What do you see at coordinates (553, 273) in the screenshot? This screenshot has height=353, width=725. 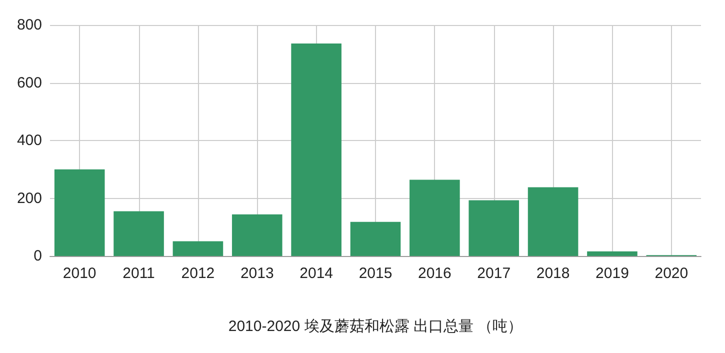 I see `x-tick-label: 2018` at bounding box center [553, 273].